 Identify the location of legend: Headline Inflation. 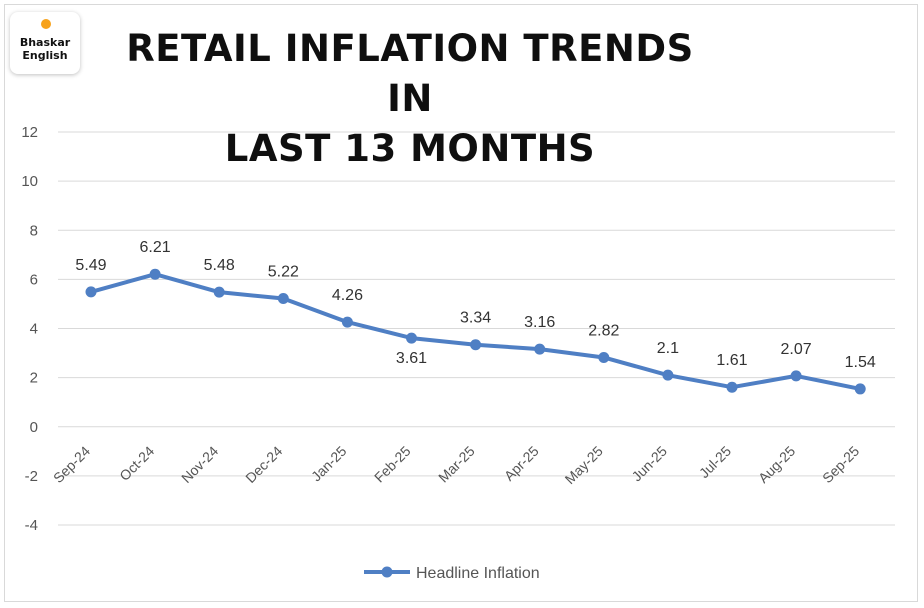
(452, 573).